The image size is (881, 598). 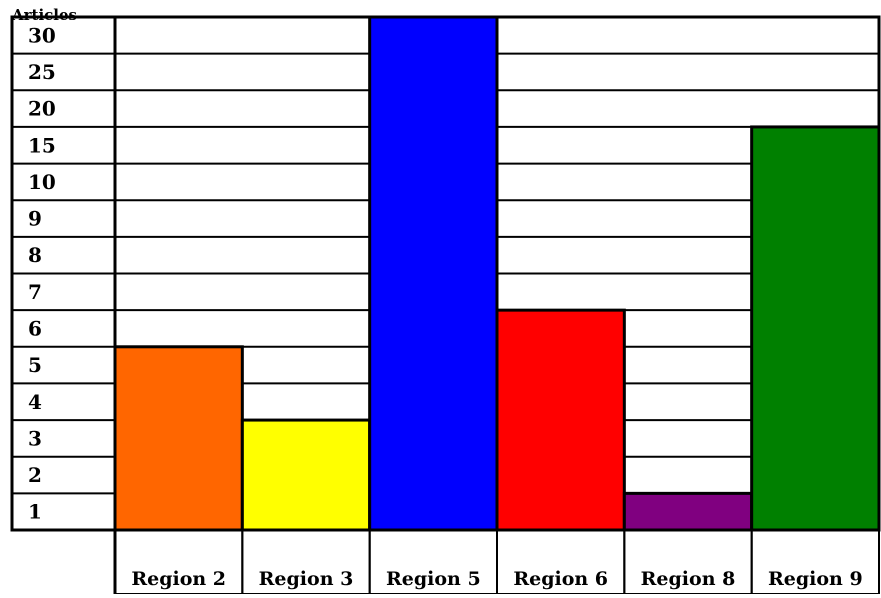 I want to click on y-tick-label: 8, so click(x=35, y=255).